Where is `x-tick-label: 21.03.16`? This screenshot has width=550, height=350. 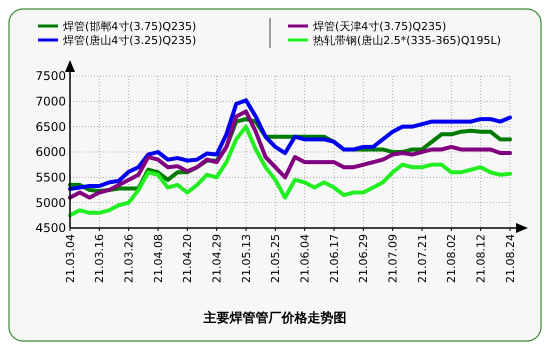 x-tick-label: 21.03.16 is located at coordinates (99, 258).